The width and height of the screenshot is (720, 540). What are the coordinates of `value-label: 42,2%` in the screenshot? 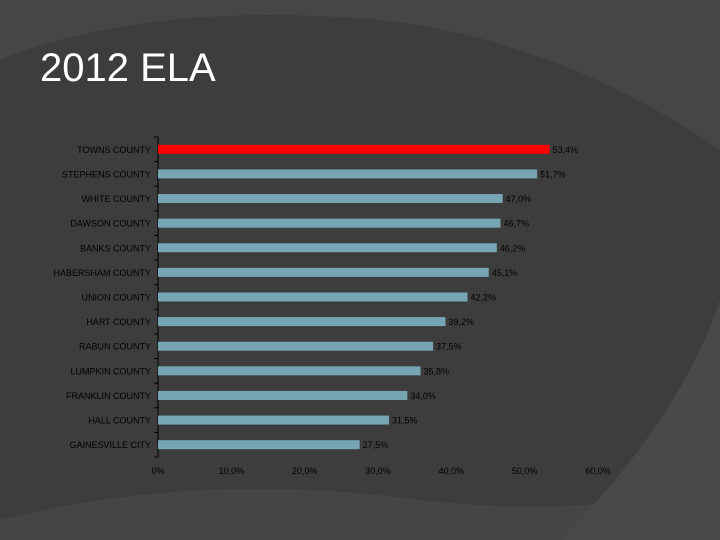 It's located at (483, 298).